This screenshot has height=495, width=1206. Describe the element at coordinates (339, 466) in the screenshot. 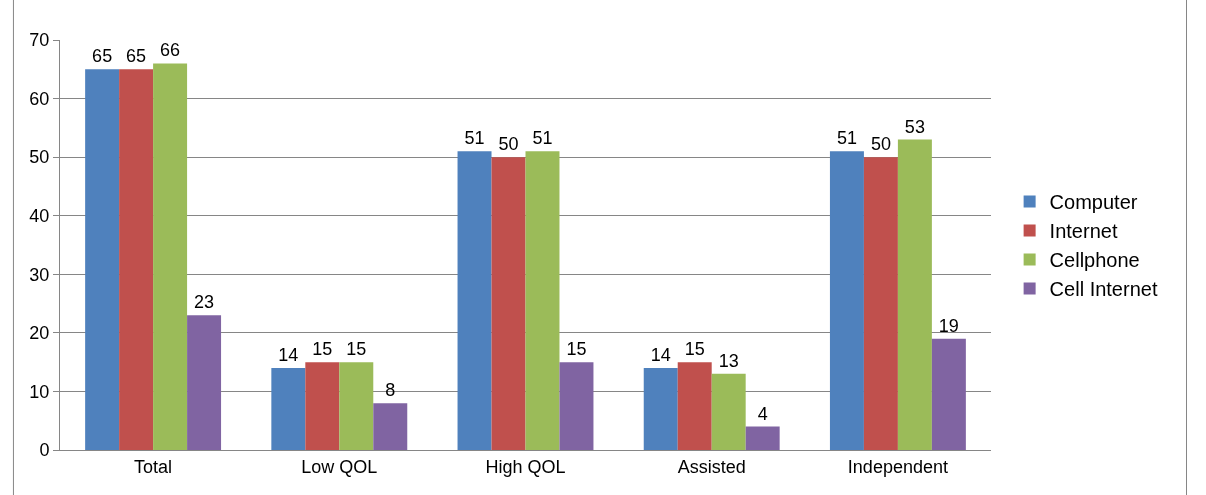

I see `x-tick-label: Low QOL` at that location.